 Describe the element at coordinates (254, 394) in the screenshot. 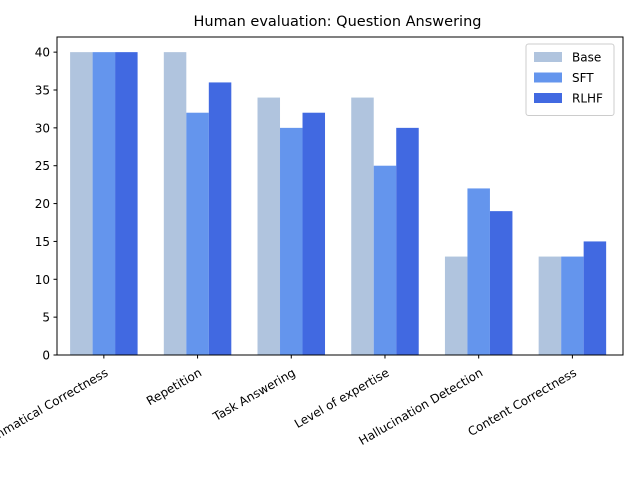

I see `x-tick-label: Task Answering` at that location.